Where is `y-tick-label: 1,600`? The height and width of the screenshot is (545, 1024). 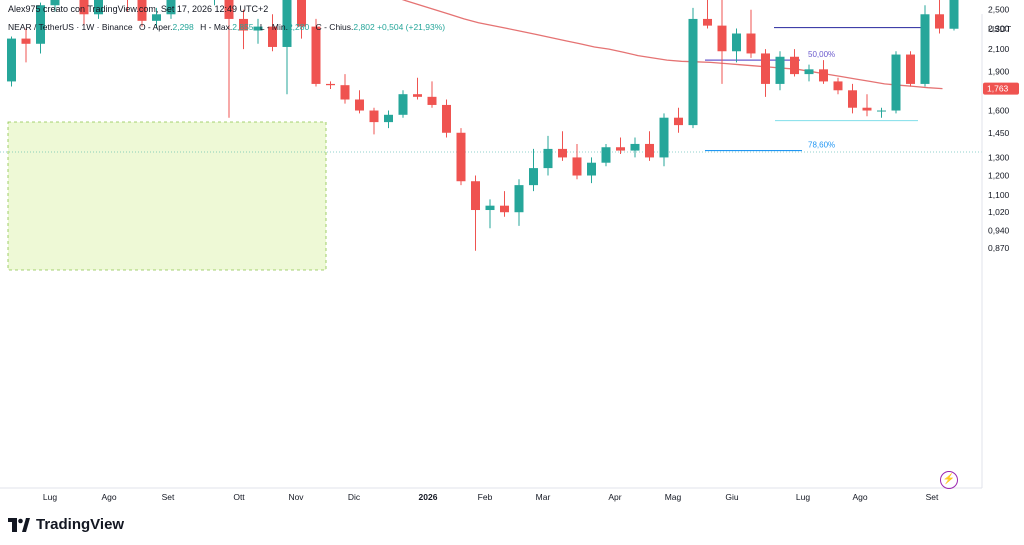
y-tick-label: 1,600 is located at coordinates (999, 111).